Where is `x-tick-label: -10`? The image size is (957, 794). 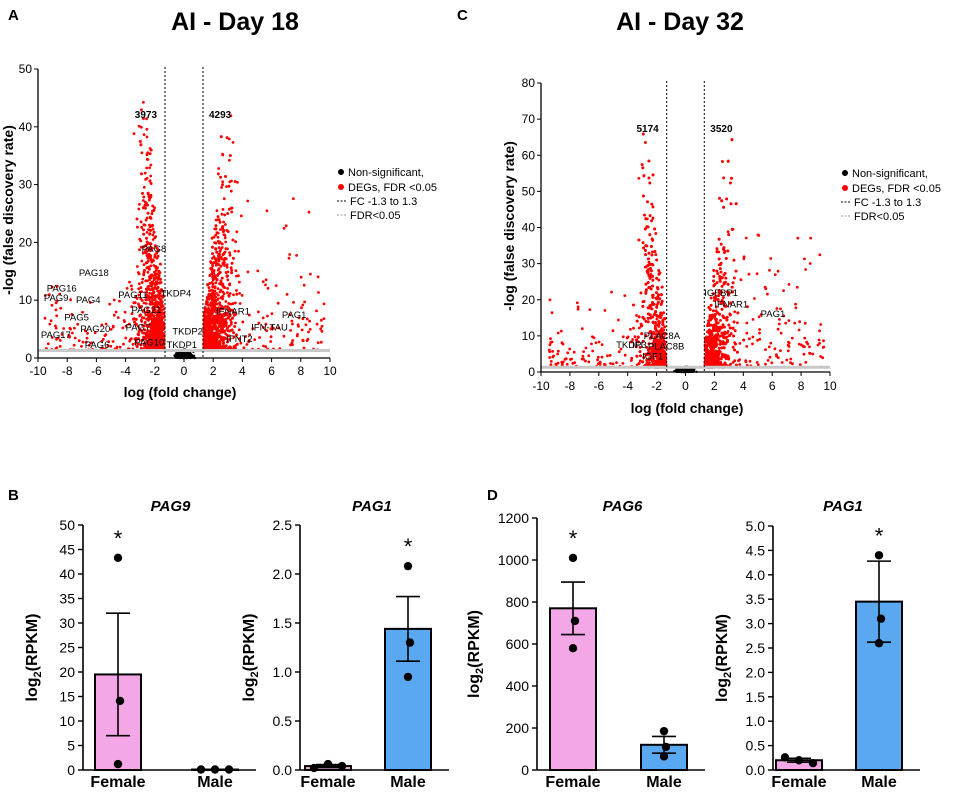 x-tick-label: -10 is located at coordinates (38, 371).